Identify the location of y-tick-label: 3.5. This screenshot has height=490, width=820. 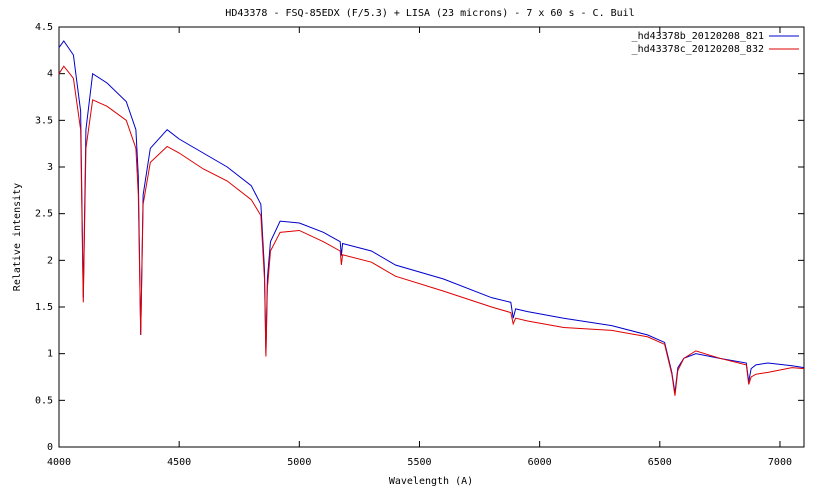
(44, 120).